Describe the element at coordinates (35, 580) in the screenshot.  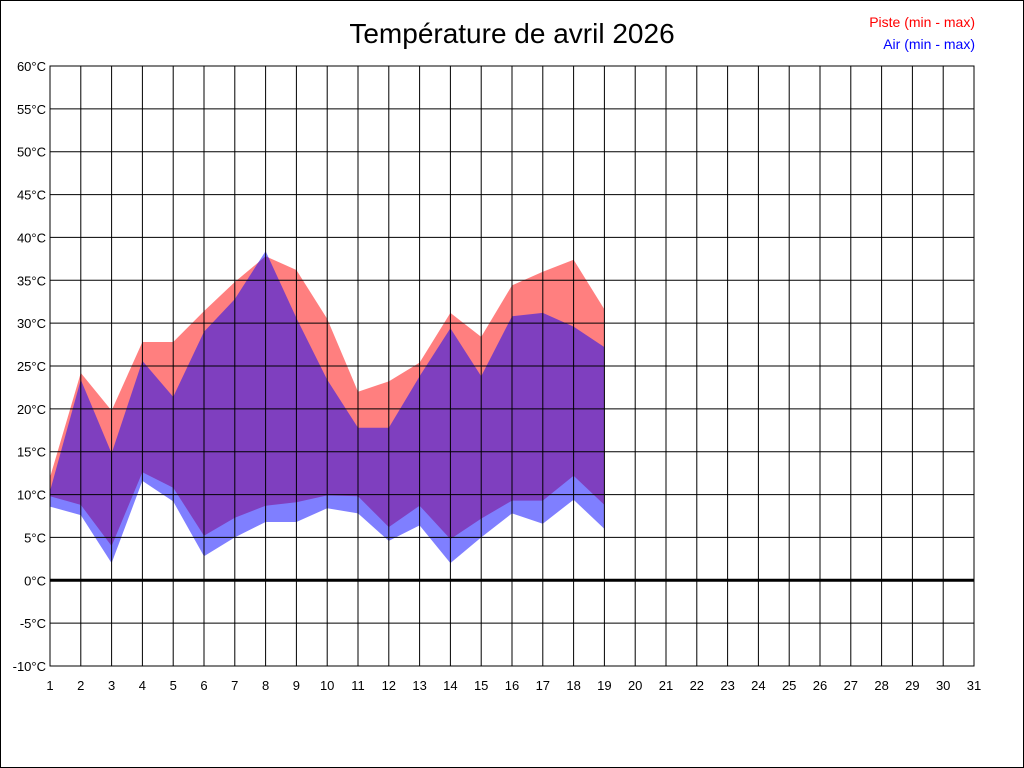
I see `y-tick-label: 0°C` at that location.